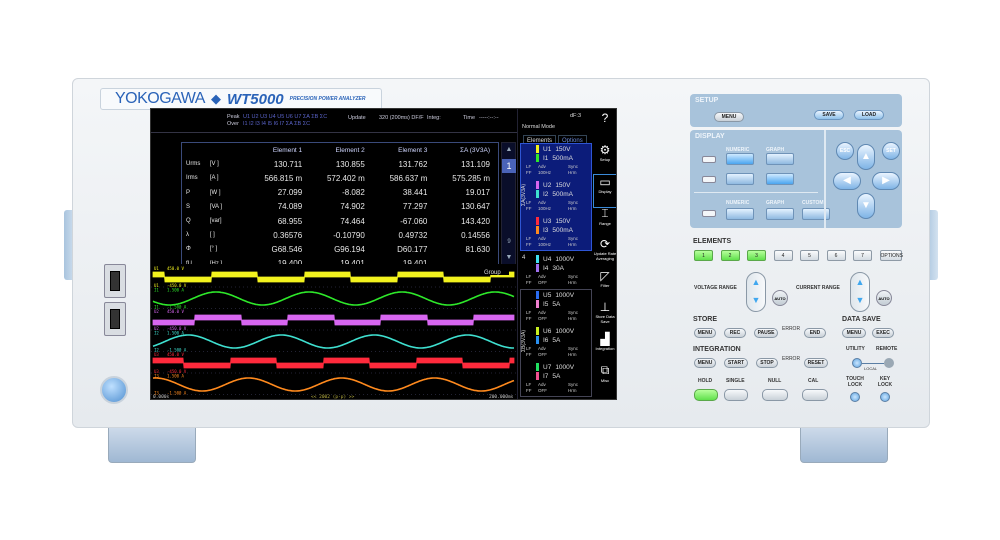 The height and width of the screenshot is (540, 1000). Describe the element at coordinates (854, 333) in the screenshot. I see `data-save-menu-button: MENU` at that location.